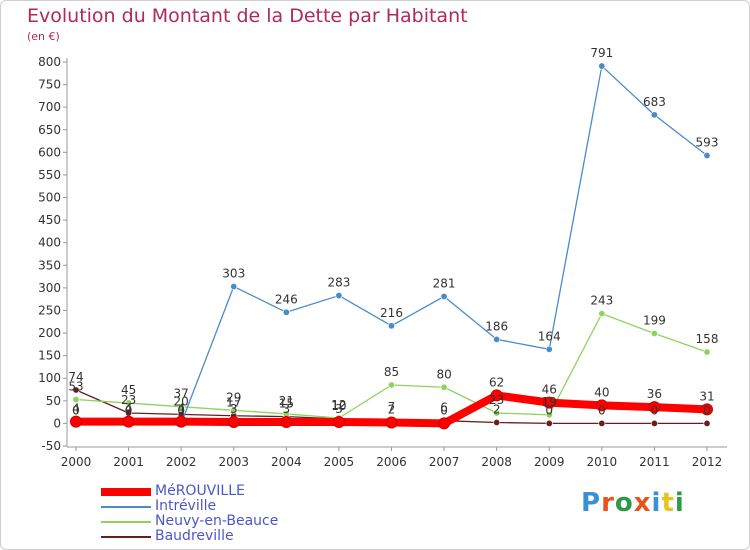 The width and height of the screenshot is (750, 550). Describe the element at coordinates (51, 446) in the screenshot. I see `y-tick-label: -50` at that location.